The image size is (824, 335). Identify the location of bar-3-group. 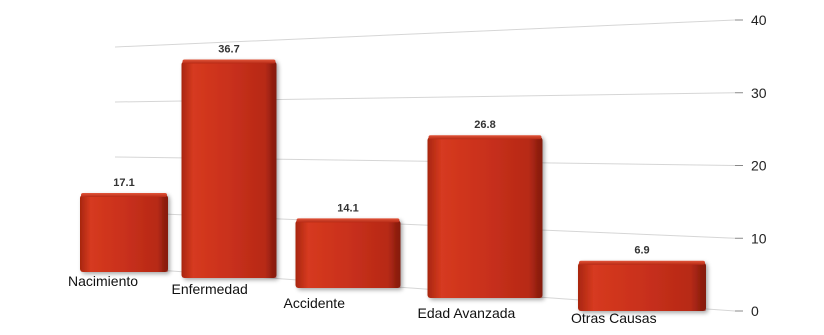
(348, 253).